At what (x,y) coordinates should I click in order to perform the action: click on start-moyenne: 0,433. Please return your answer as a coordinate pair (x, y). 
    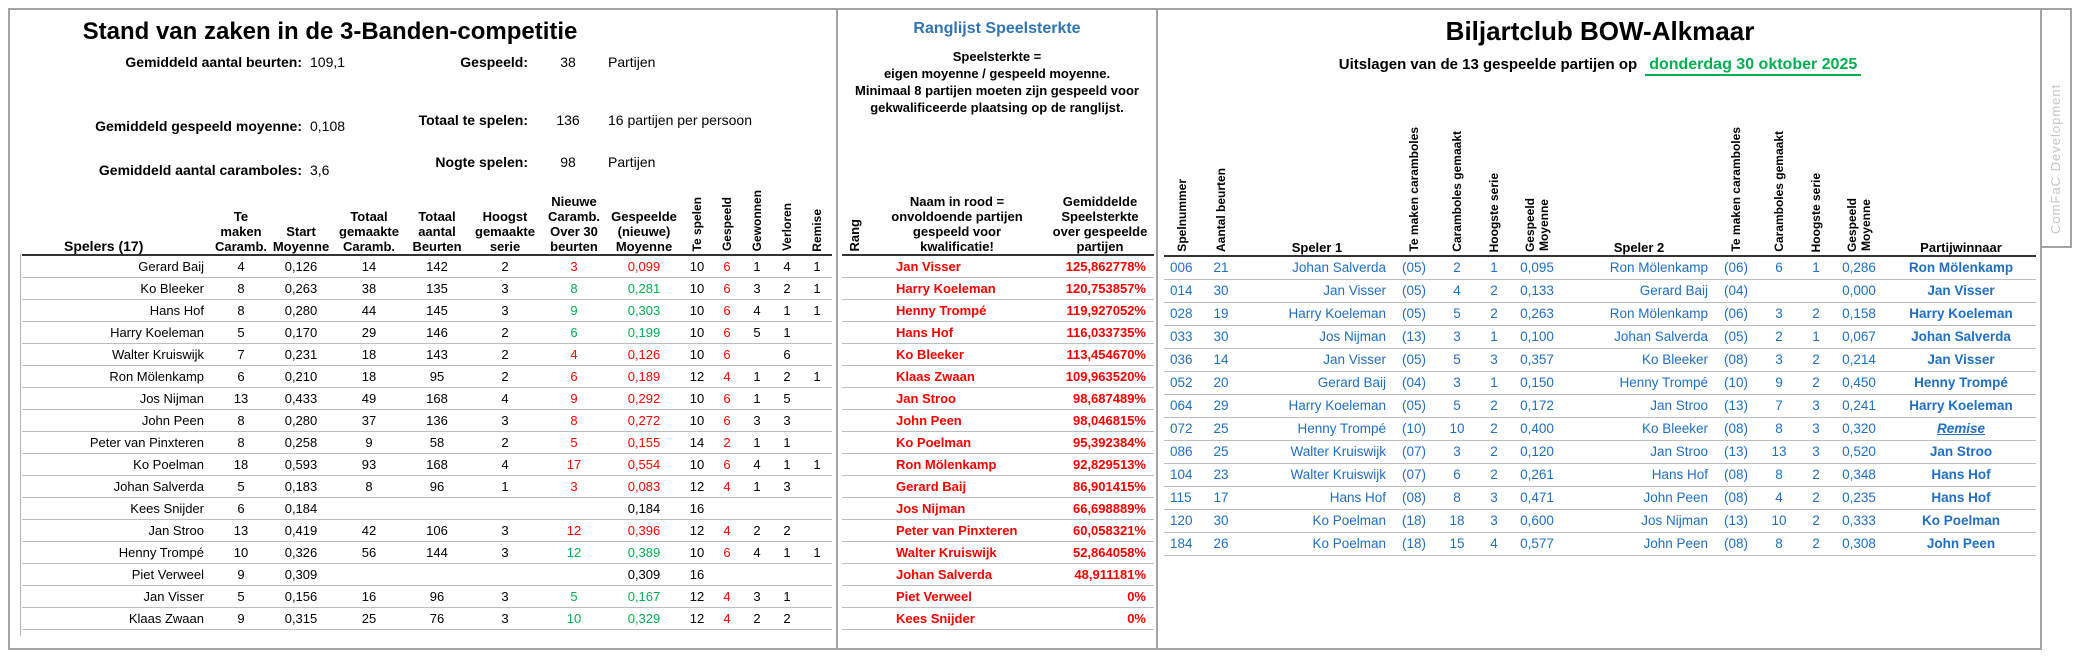
    Looking at the image, I should click on (301, 399).